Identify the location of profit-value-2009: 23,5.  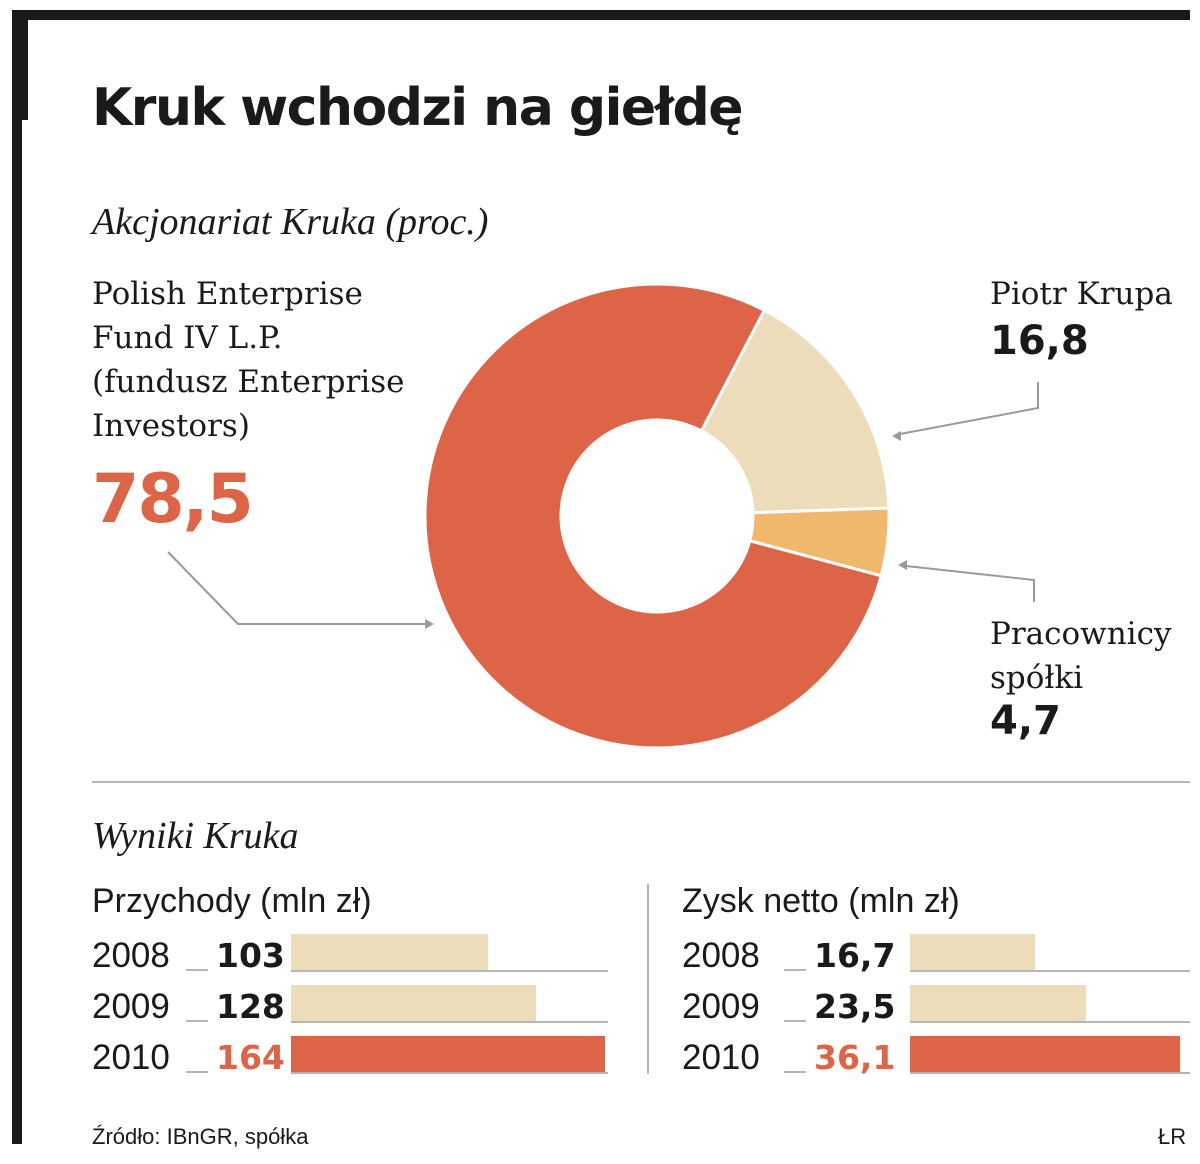
(855, 1006).